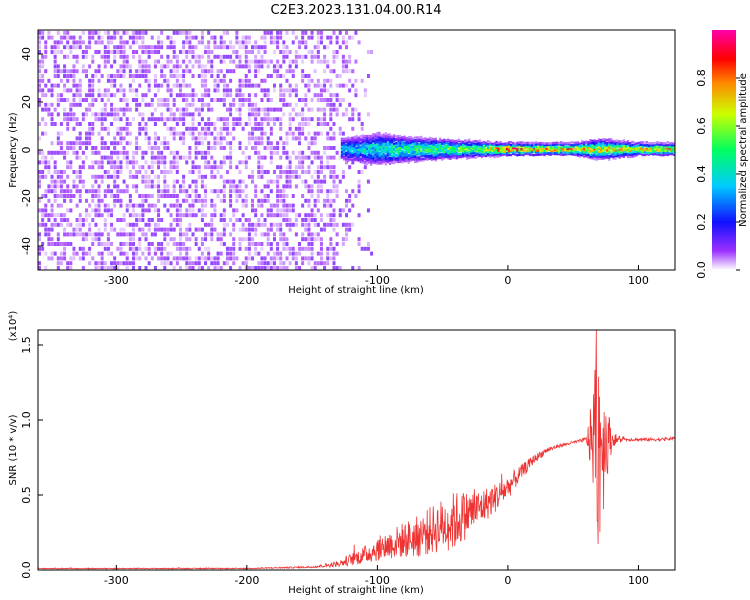  Describe the element at coordinates (26, 420) in the screenshot. I see `y-tick-label: 1.0` at that location.